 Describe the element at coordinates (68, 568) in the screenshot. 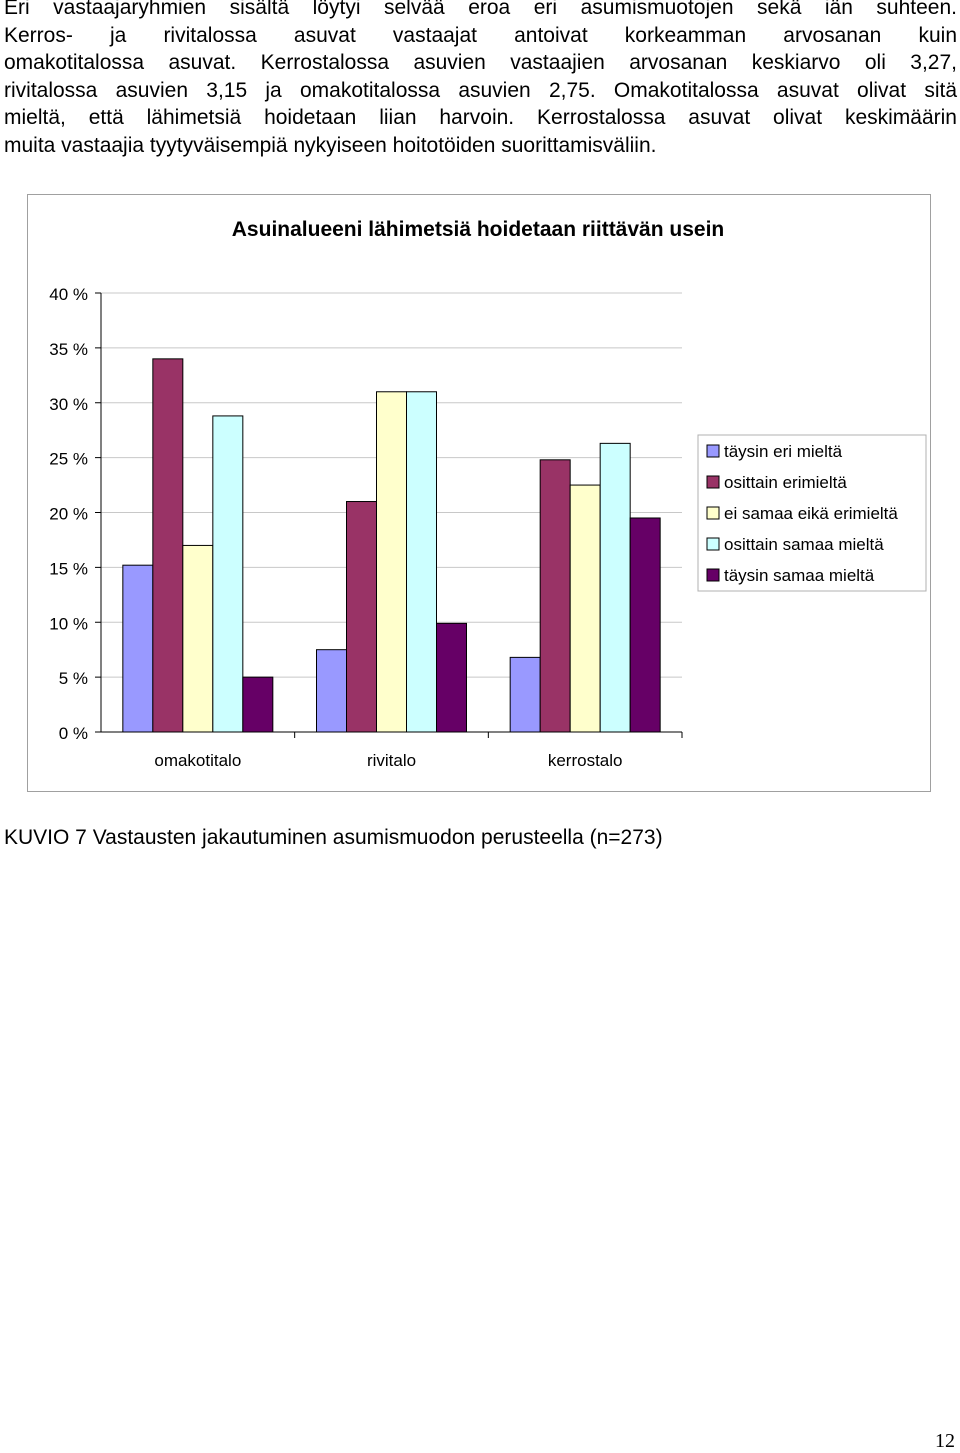

I see `y-tick-label: 15 %` at that location.